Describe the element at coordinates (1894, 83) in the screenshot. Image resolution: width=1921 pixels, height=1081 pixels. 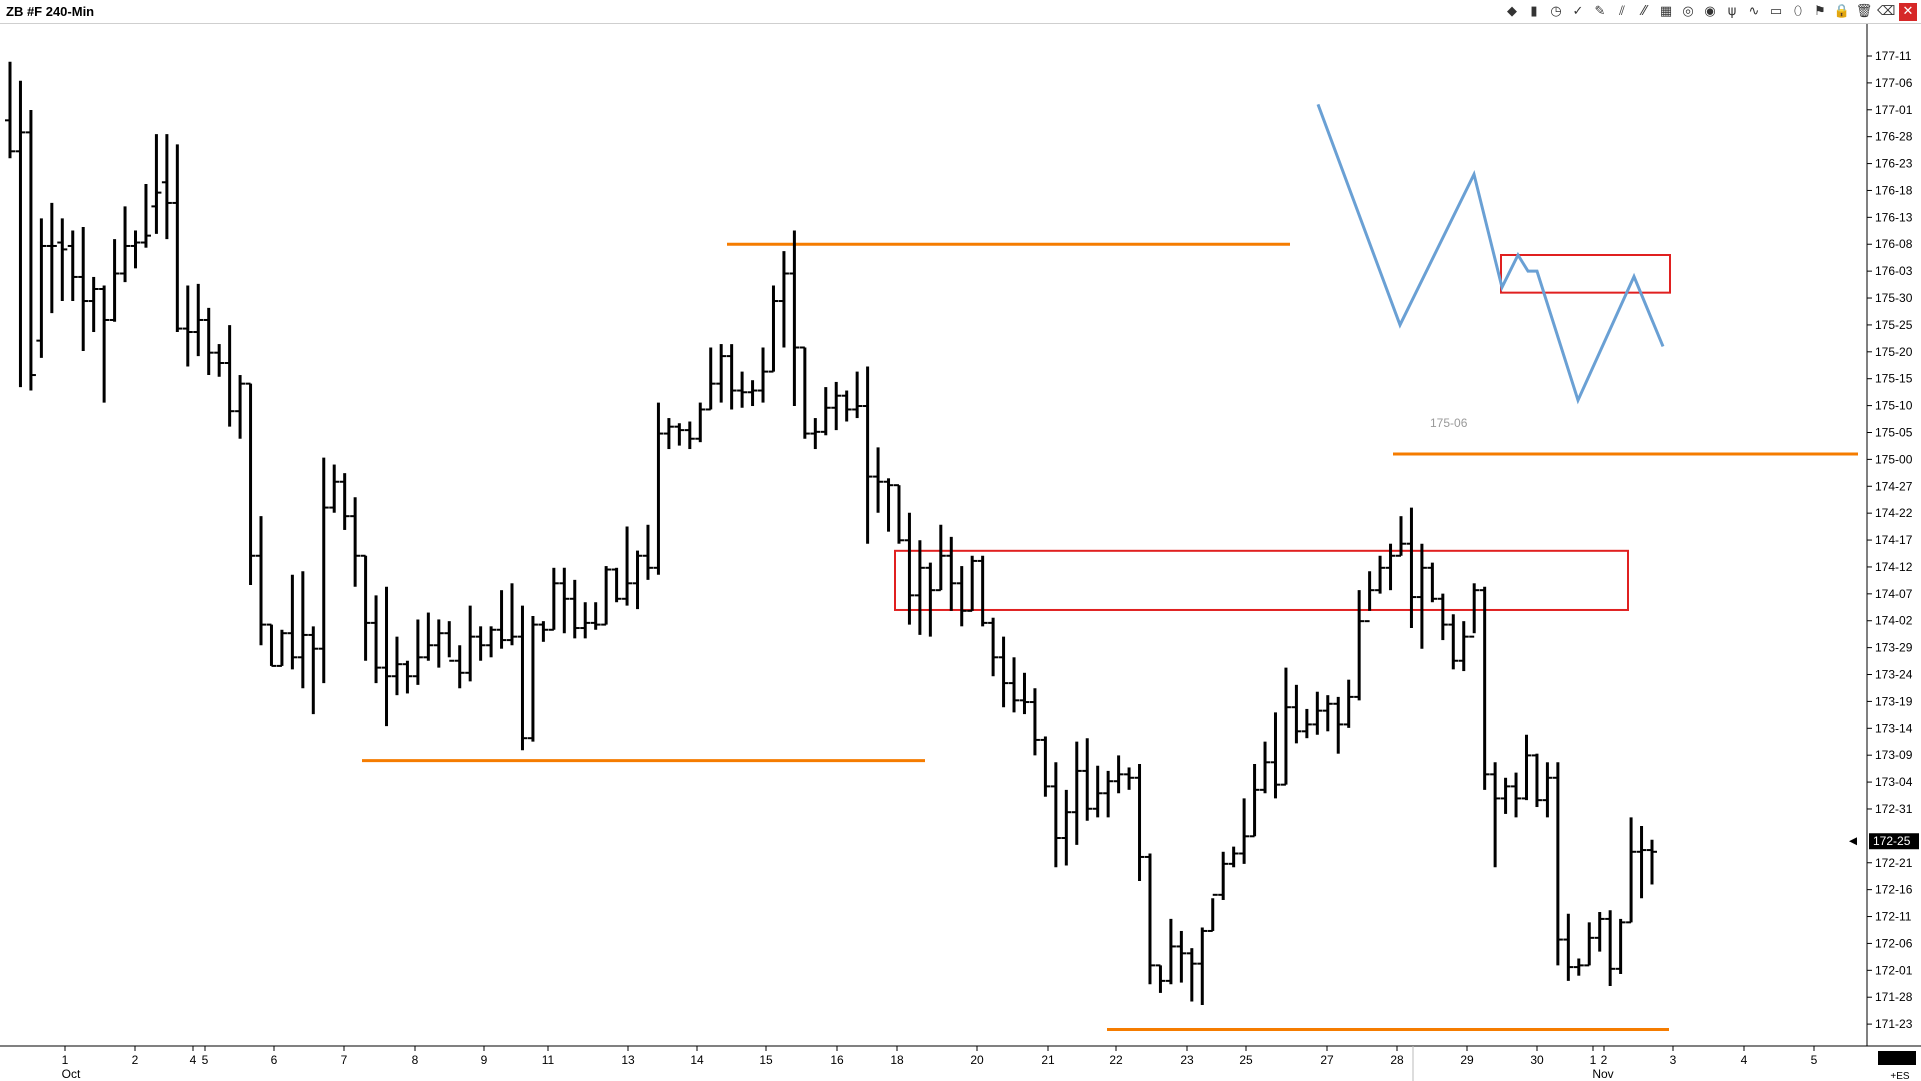
I see `price-tick-label: 177-06` at that location.